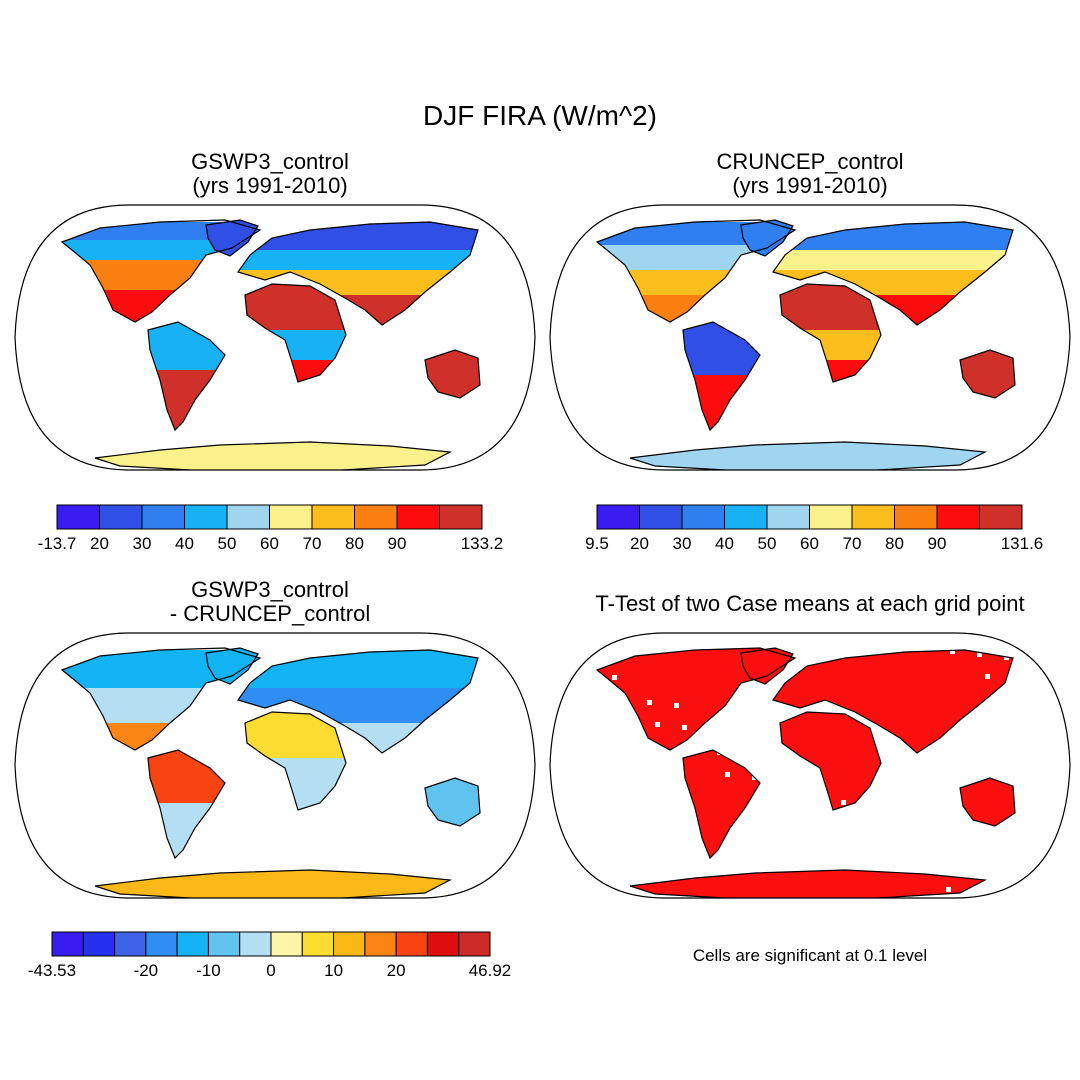 This screenshot has height=1080, width=1080. I want to click on panel-title-line2: (yrs 1991-2010), so click(810, 185).